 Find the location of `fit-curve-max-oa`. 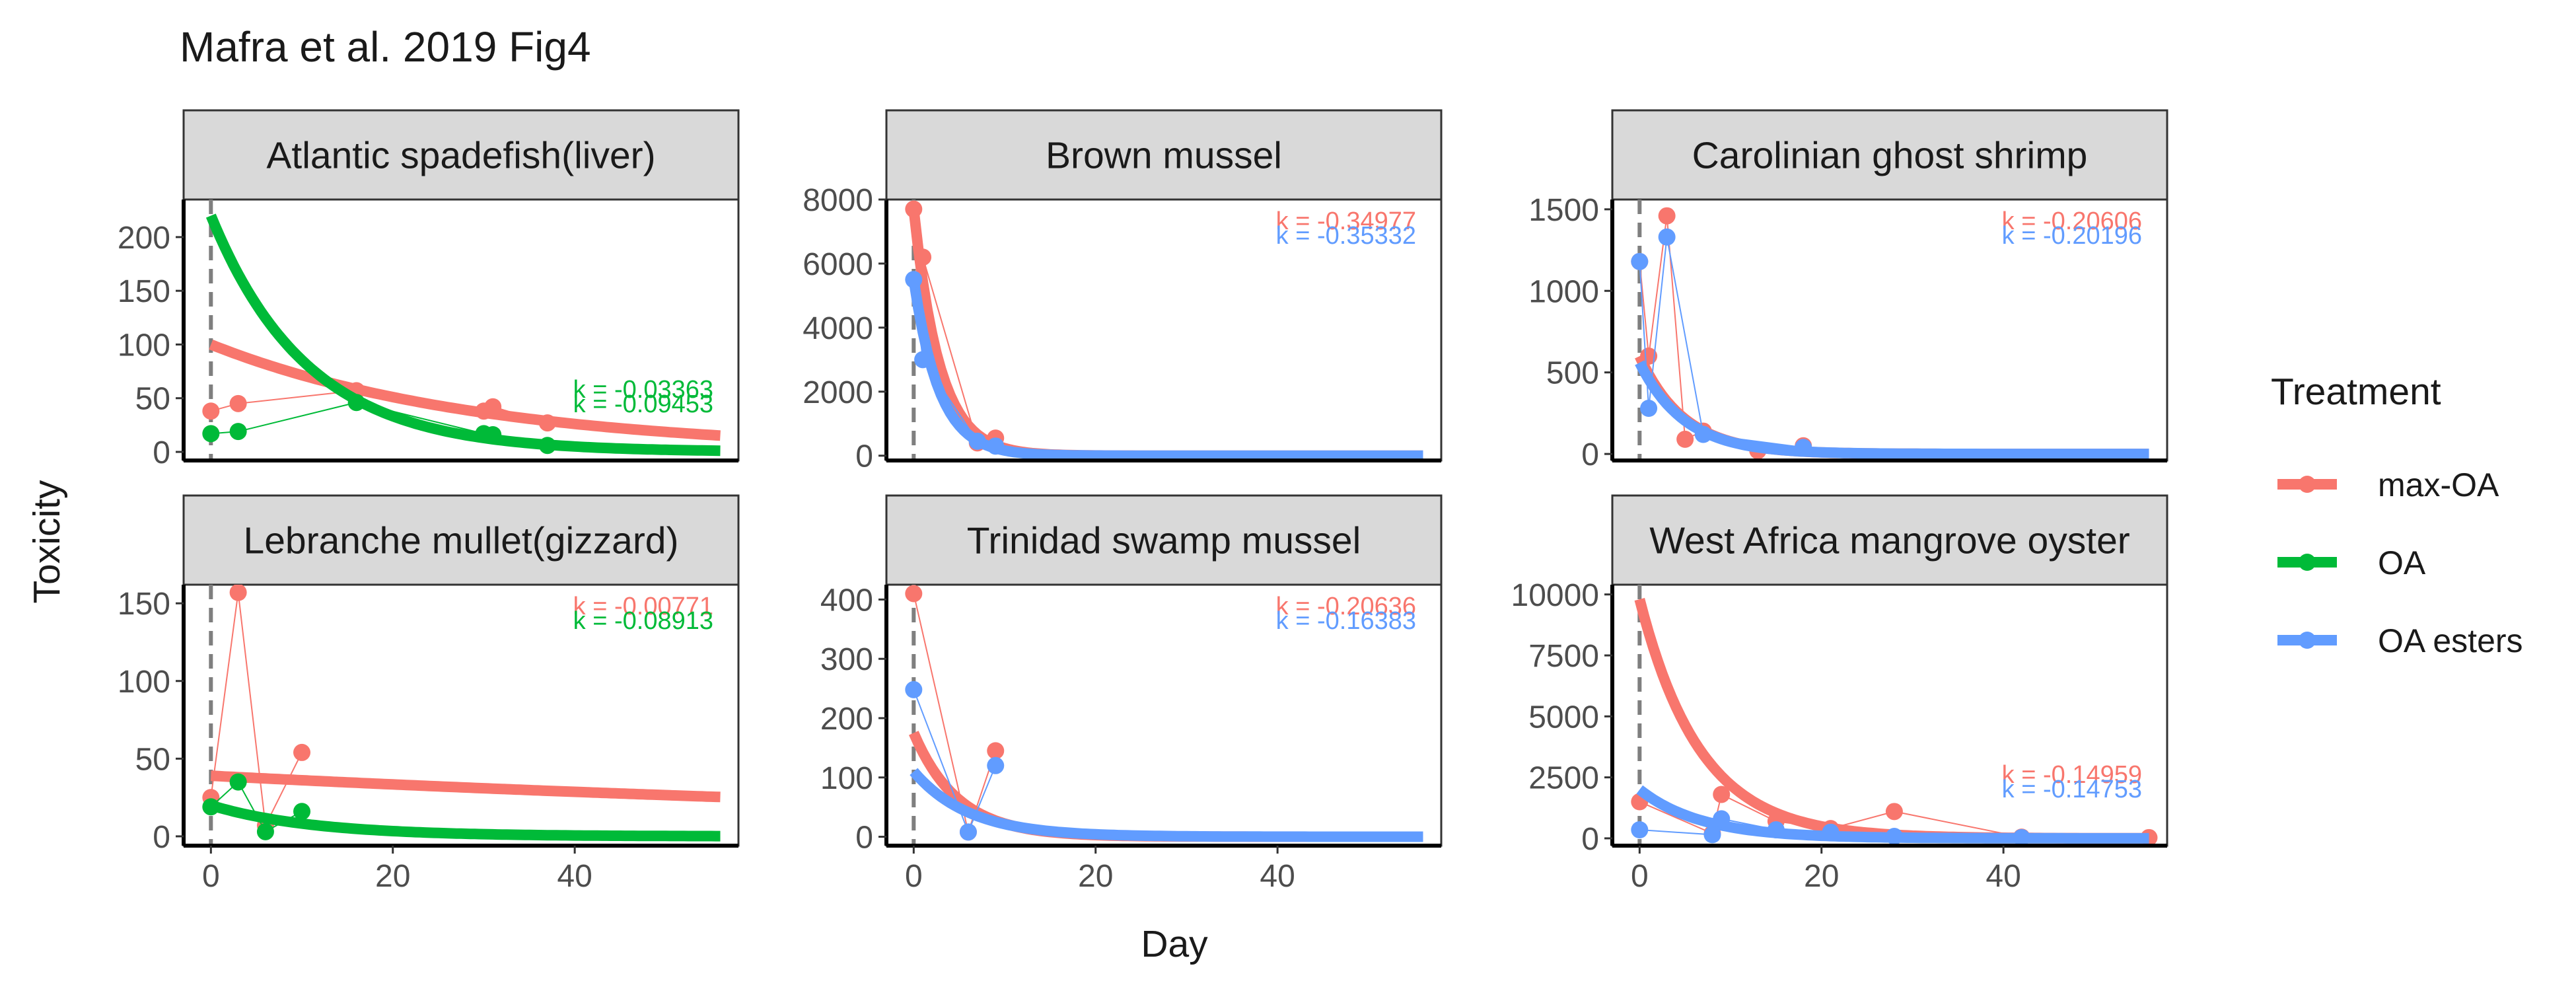

fit-curve-max-oa is located at coordinates (466, 786).